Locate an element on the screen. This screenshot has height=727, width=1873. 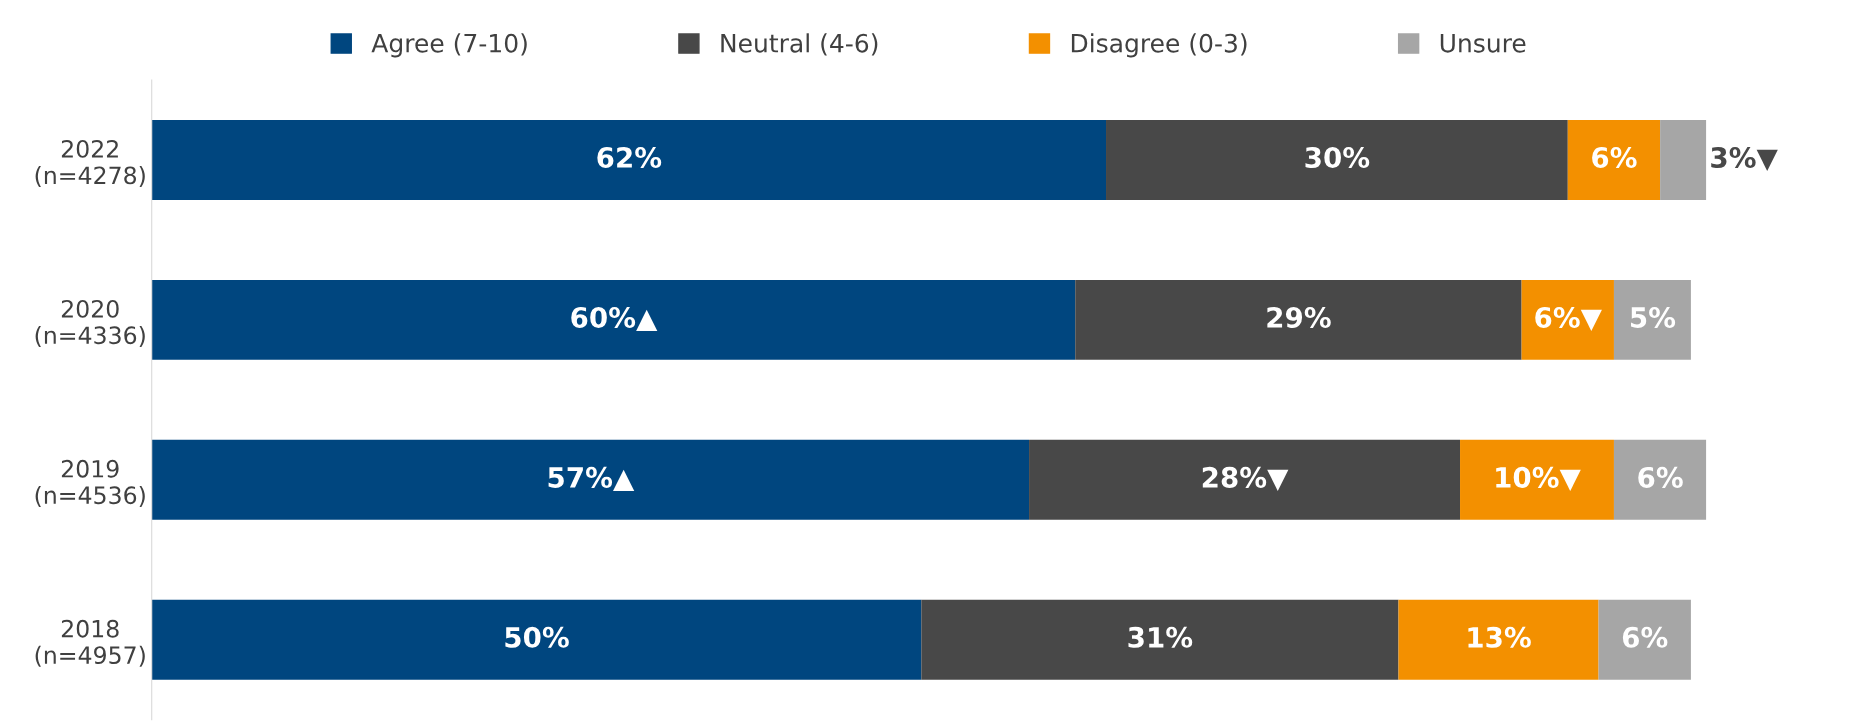
data-label: 29% is located at coordinates (1299, 317).